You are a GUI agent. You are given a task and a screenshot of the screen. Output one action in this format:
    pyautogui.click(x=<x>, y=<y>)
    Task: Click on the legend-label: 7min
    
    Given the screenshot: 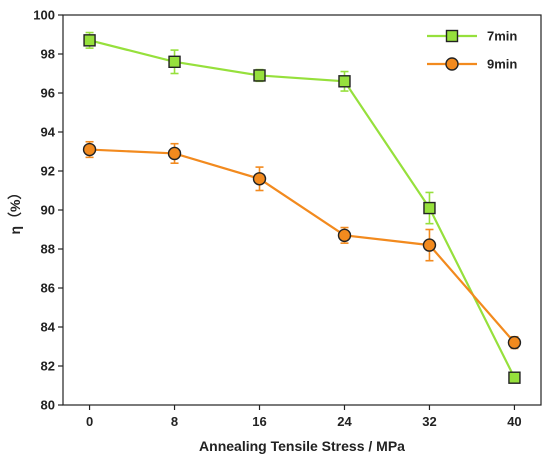 What is the action you would take?
    pyautogui.click(x=502, y=36)
    